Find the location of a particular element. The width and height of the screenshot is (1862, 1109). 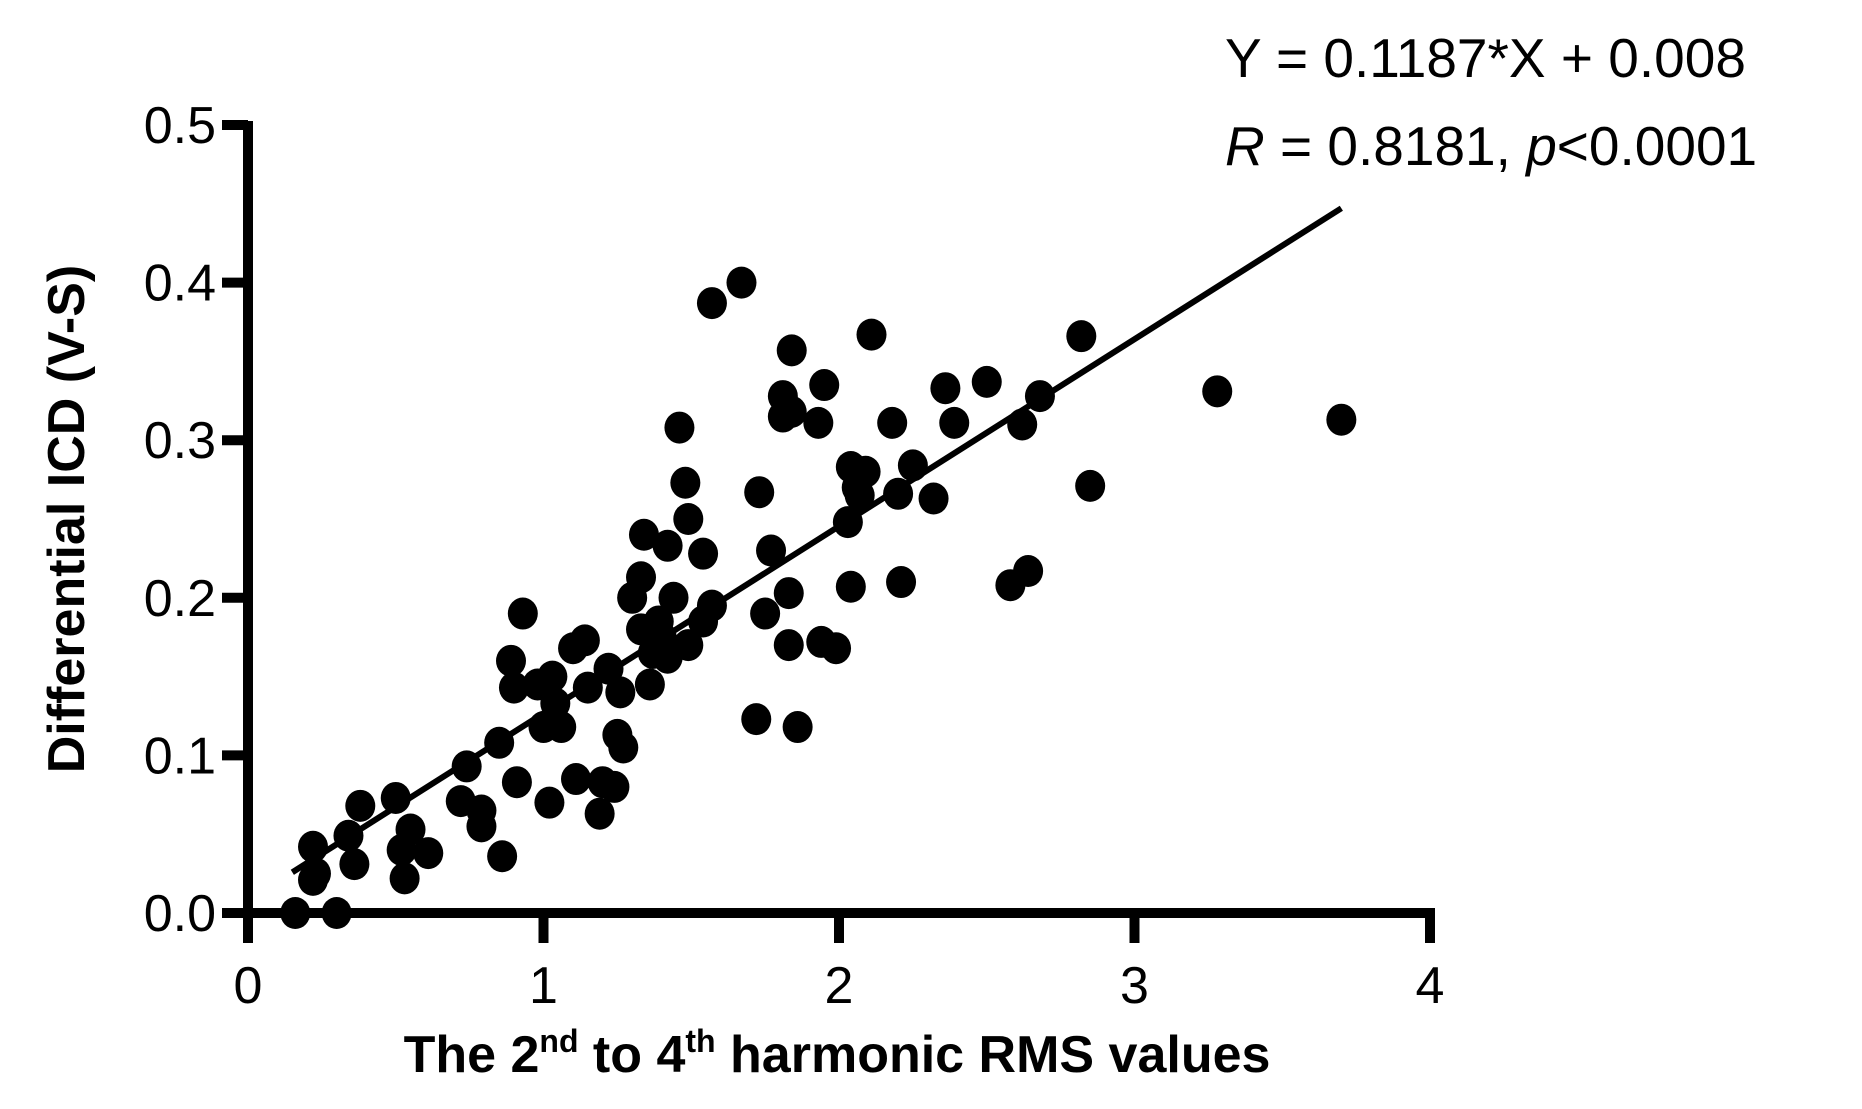

x-axis-title: The 2nd to 4th harmonic RMS values is located at coordinates (837, 1053).